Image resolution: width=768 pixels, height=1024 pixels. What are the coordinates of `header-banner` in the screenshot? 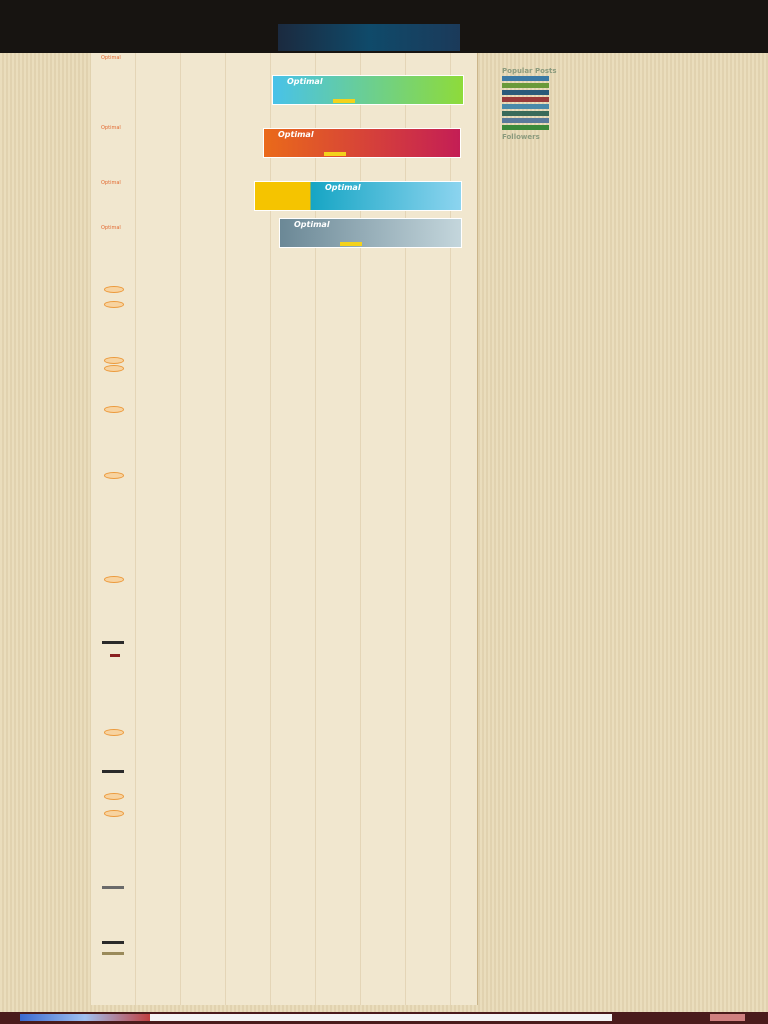 It's located at (369, 37).